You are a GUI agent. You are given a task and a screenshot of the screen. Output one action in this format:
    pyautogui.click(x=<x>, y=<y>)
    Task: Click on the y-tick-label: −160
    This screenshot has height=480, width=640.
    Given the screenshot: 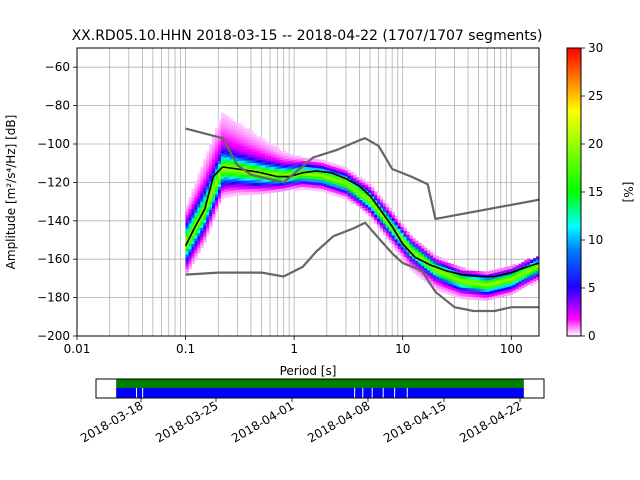 What is the action you would take?
    pyautogui.click(x=53, y=259)
    